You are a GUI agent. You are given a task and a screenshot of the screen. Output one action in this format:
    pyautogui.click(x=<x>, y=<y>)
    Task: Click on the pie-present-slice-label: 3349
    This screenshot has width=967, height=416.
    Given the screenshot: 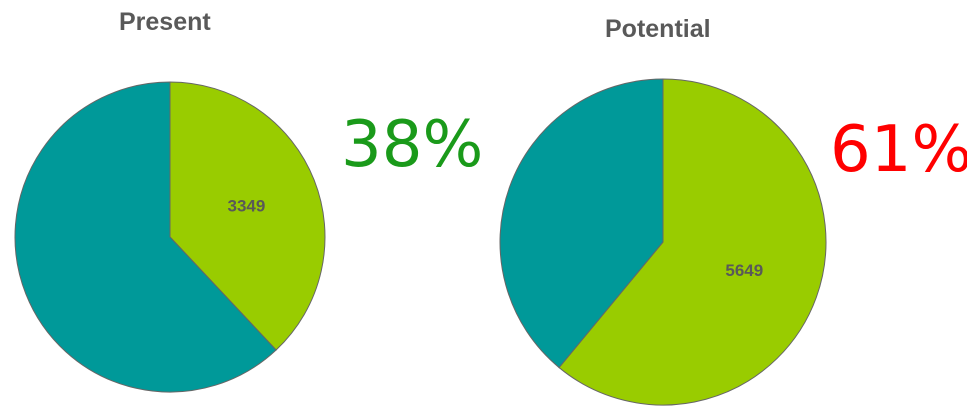 What is the action you would take?
    pyautogui.click(x=246, y=205)
    